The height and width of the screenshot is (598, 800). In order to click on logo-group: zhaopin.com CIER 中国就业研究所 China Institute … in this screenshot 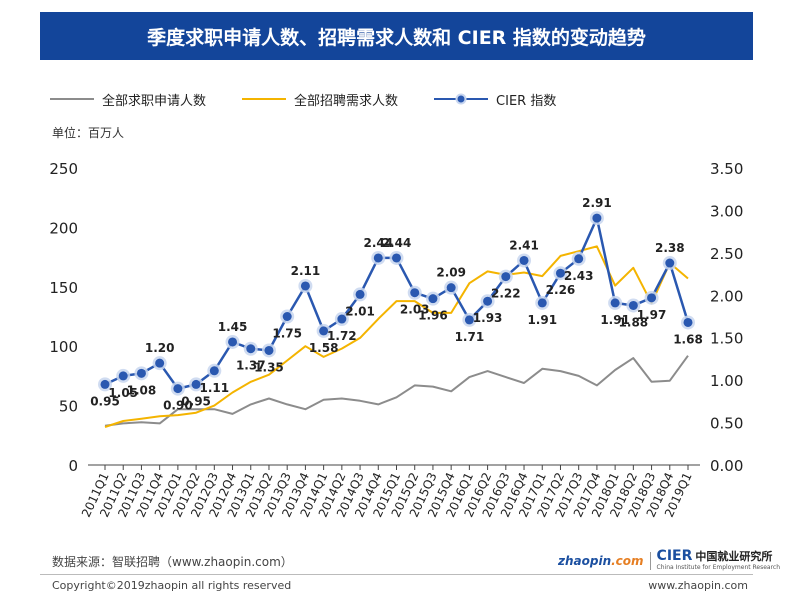, I will do `click(669, 560)`.